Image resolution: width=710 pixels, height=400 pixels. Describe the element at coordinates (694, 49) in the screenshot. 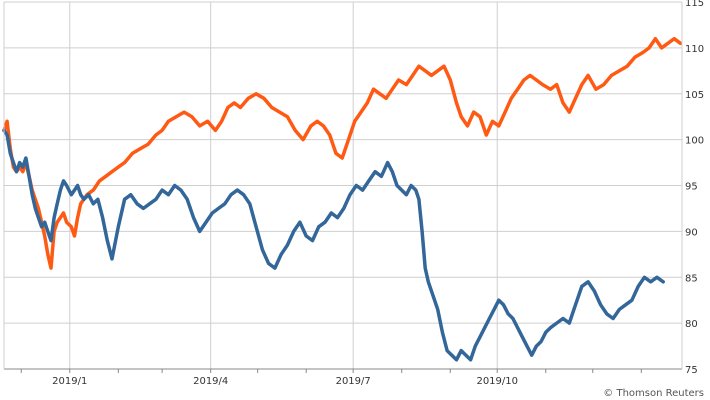

I see `y-tick-label-110: 110` at that location.